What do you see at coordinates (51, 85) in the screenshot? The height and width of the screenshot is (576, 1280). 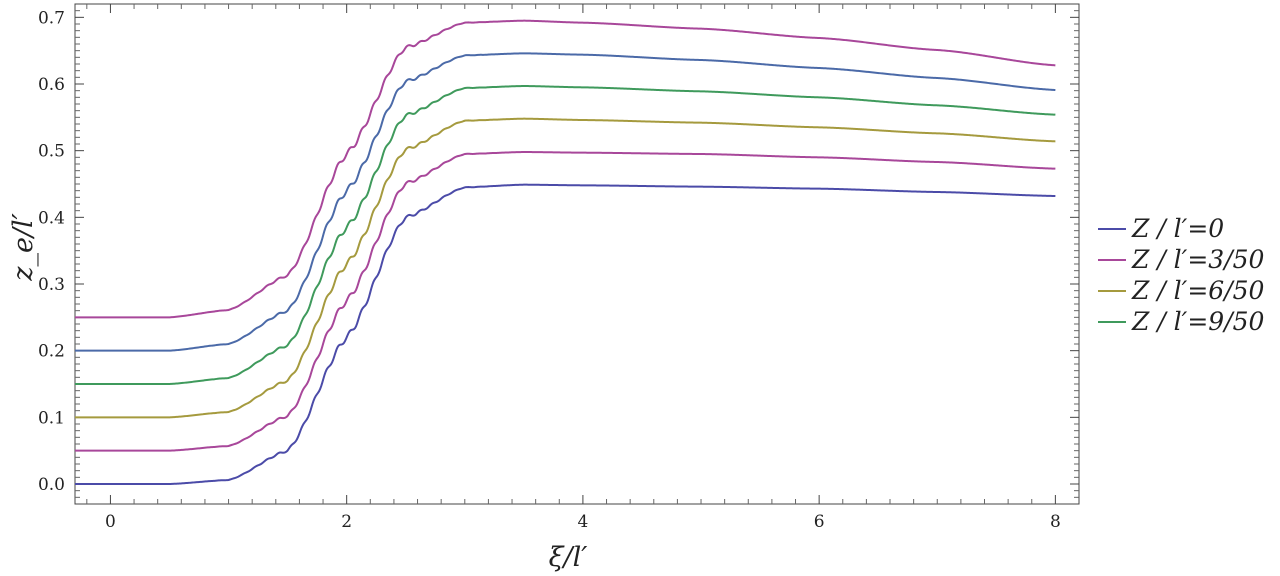 I see `y-tick-label: 0.6` at bounding box center [51, 85].